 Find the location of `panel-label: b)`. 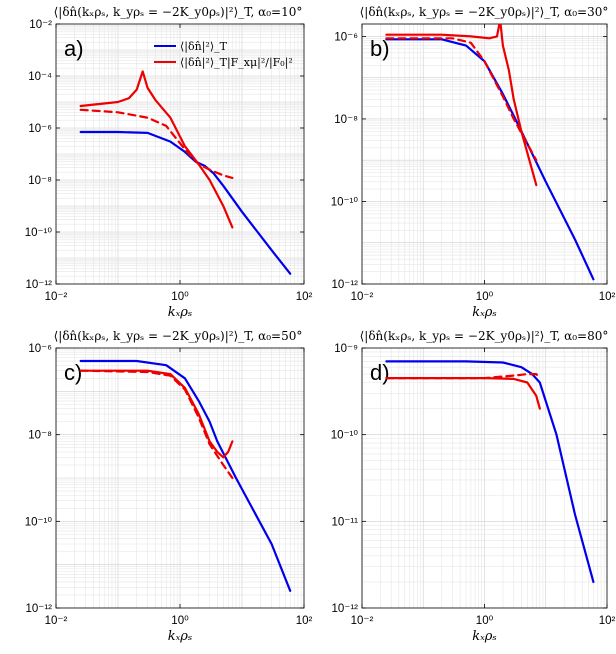

panel-label: b) is located at coordinates (380, 48).